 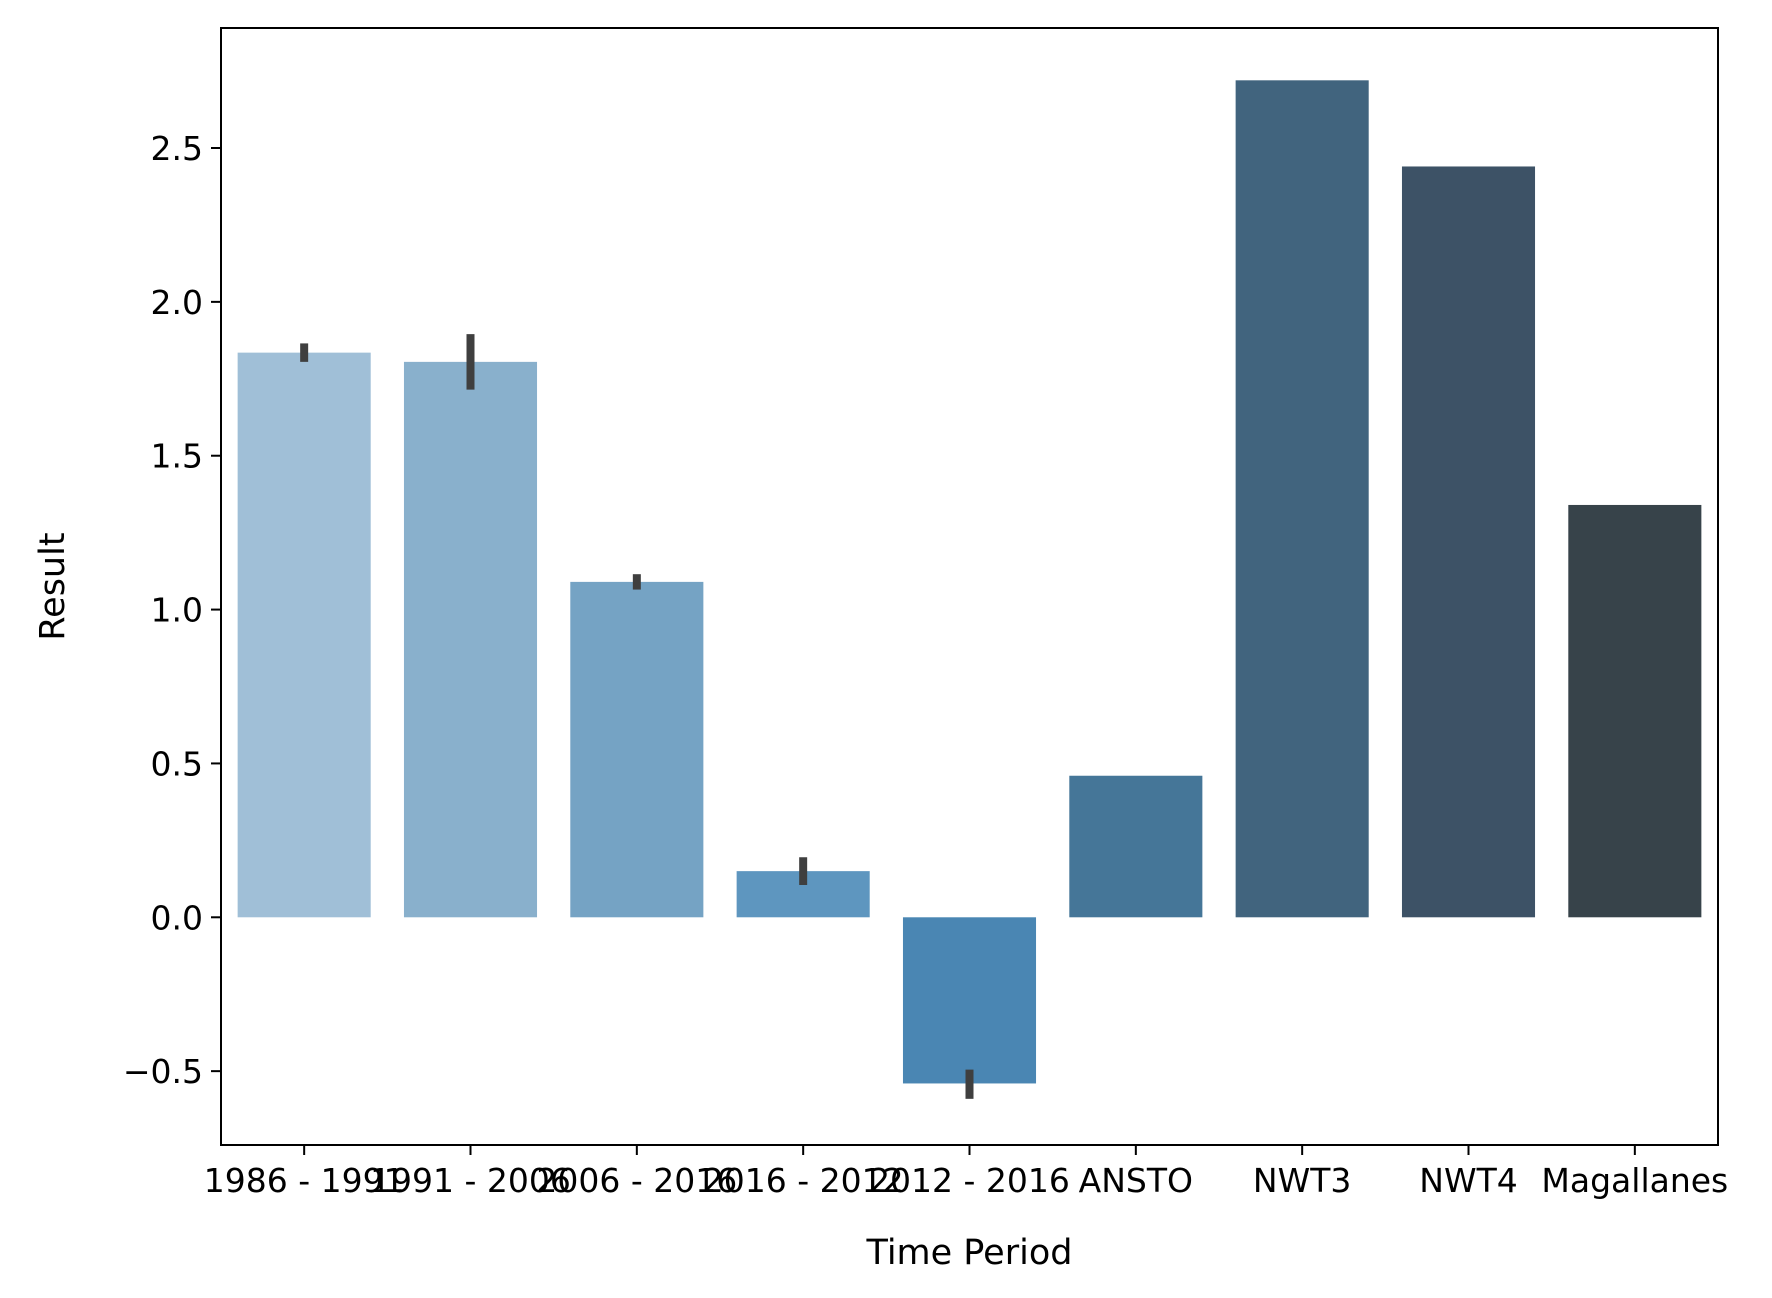 I want to click on x-tick-label: 1991 - 2006, so click(x=470, y=1180).